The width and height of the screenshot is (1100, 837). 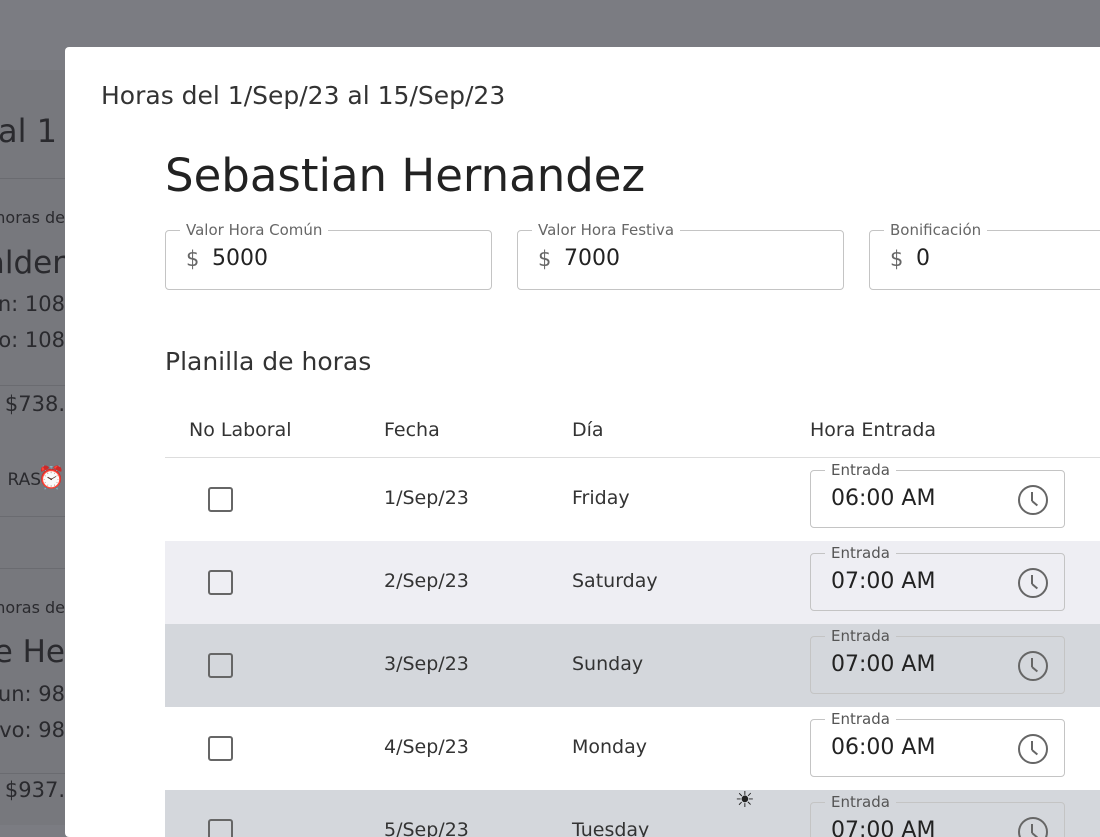 I want to click on sun-icon: ☀, so click(x=745, y=800).